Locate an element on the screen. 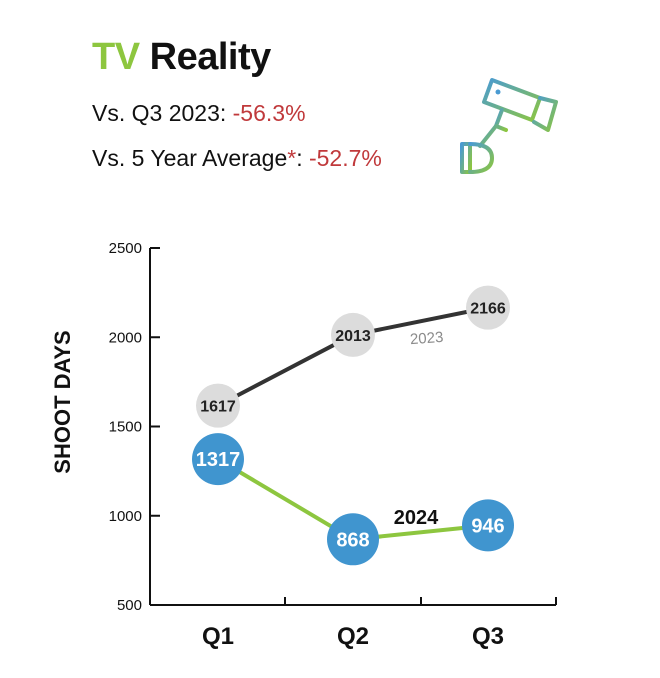 This screenshot has width=660, height=678. stat-vs-5yr-asterisk: * is located at coordinates (292, 158).